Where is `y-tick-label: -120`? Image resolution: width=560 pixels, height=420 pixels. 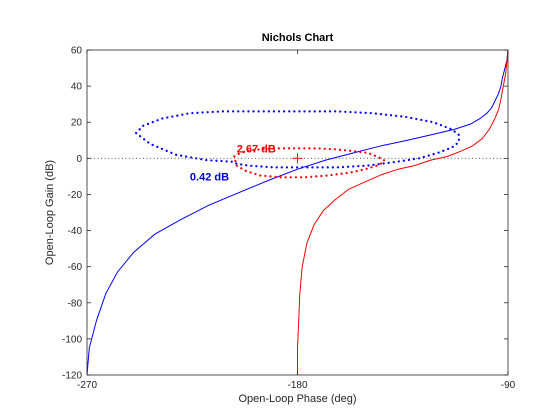 y-tick-label: -120 is located at coordinates (72, 376).